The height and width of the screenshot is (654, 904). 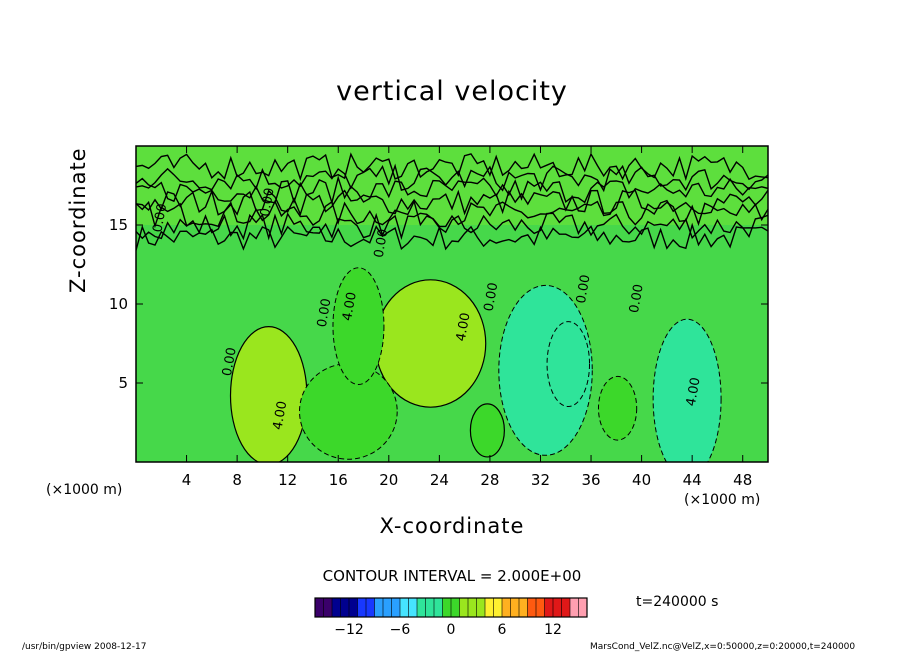 I want to click on footer-left-text: /usr/bin/gpview 2008-12-17, so click(x=84, y=647).